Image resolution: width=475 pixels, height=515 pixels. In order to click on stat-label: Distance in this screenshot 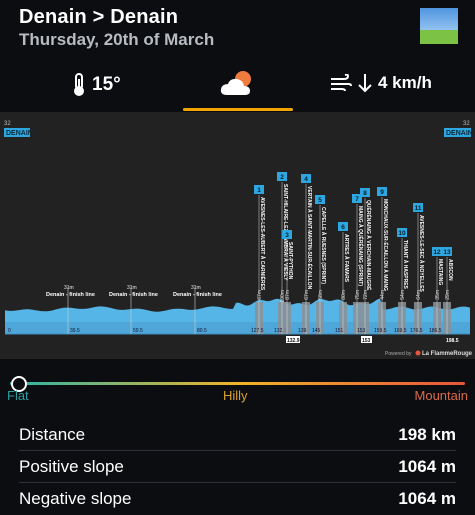, I will do `click(52, 434)`.